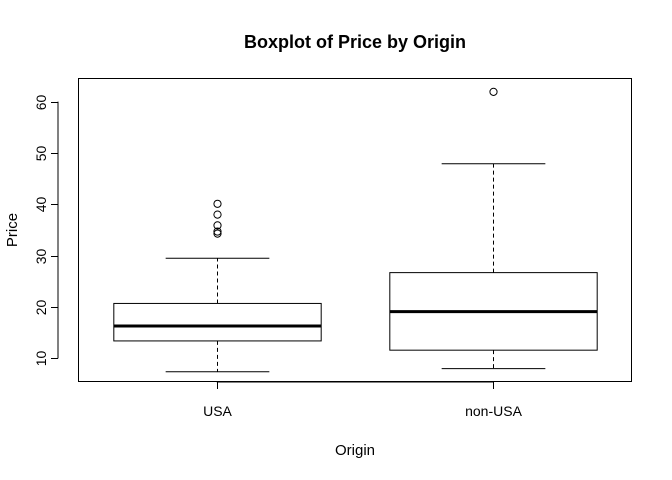 The image size is (672, 480). What do you see at coordinates (41, 205) in the screenshot?
I see `y-tick-label: 40` at bounding box center [41, 205].